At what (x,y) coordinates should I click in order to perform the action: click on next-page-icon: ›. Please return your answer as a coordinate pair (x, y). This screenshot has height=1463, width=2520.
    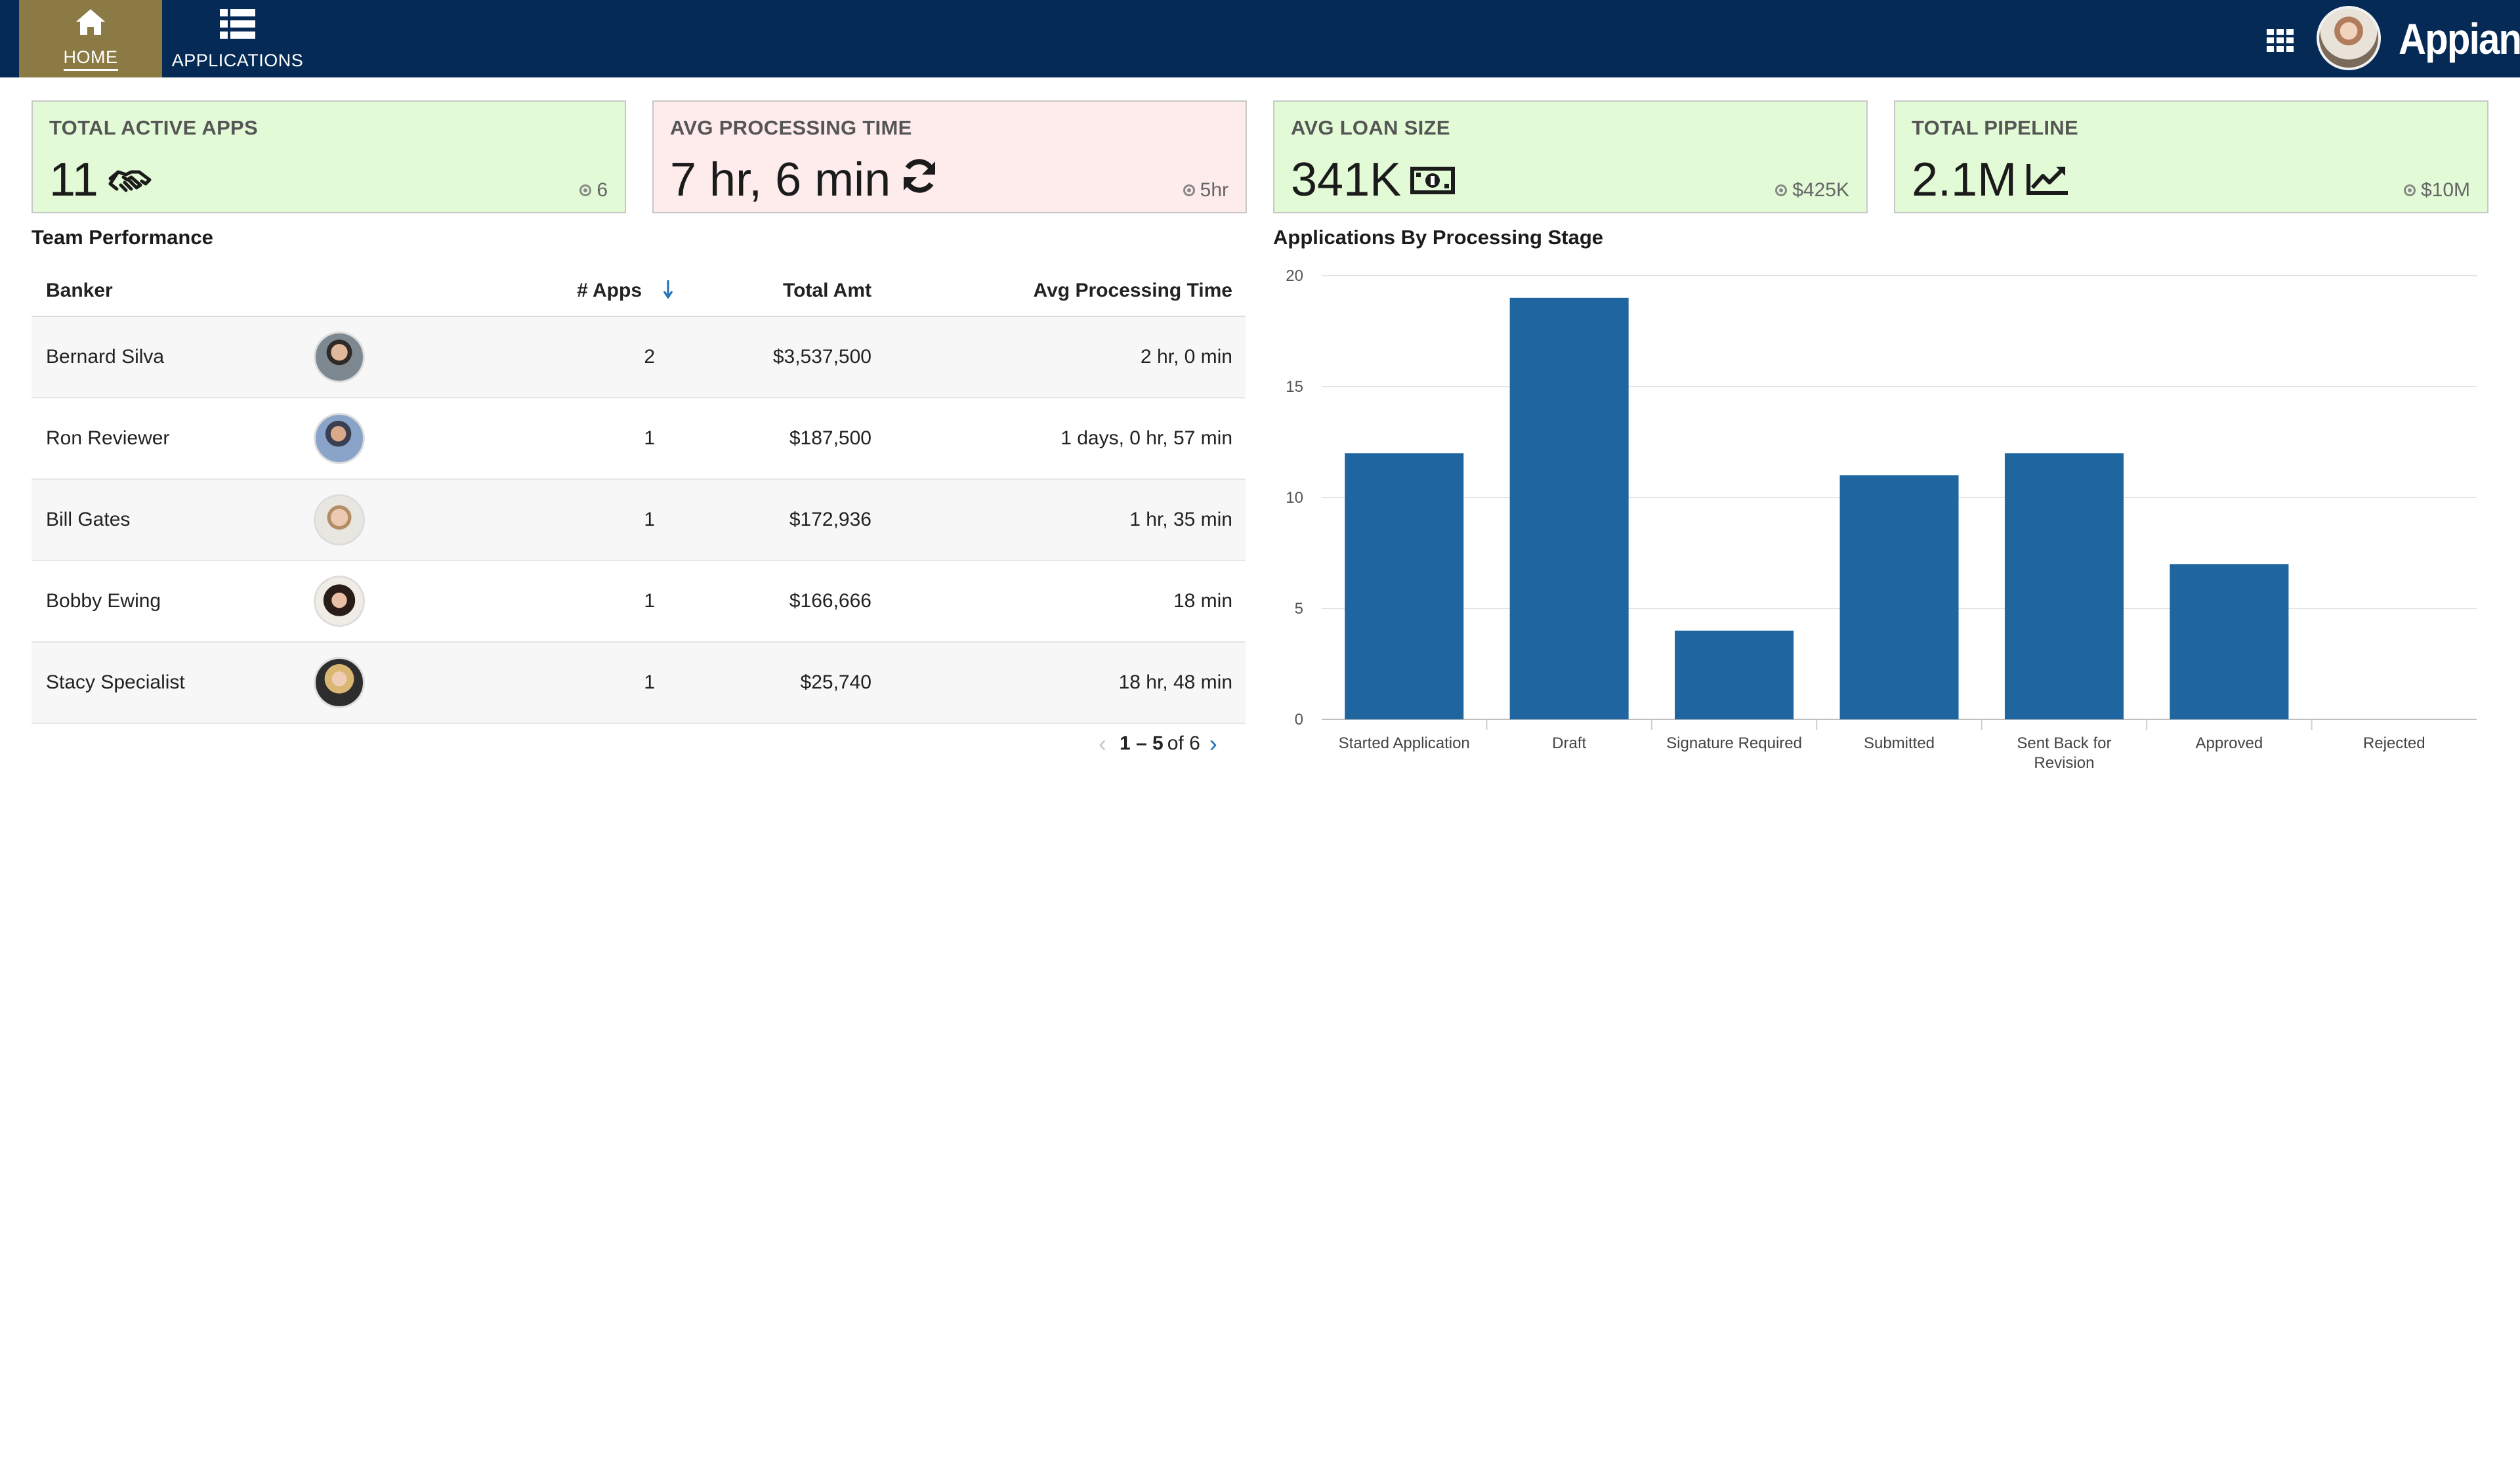
    Looking at the image, I should click on (1213, 743).